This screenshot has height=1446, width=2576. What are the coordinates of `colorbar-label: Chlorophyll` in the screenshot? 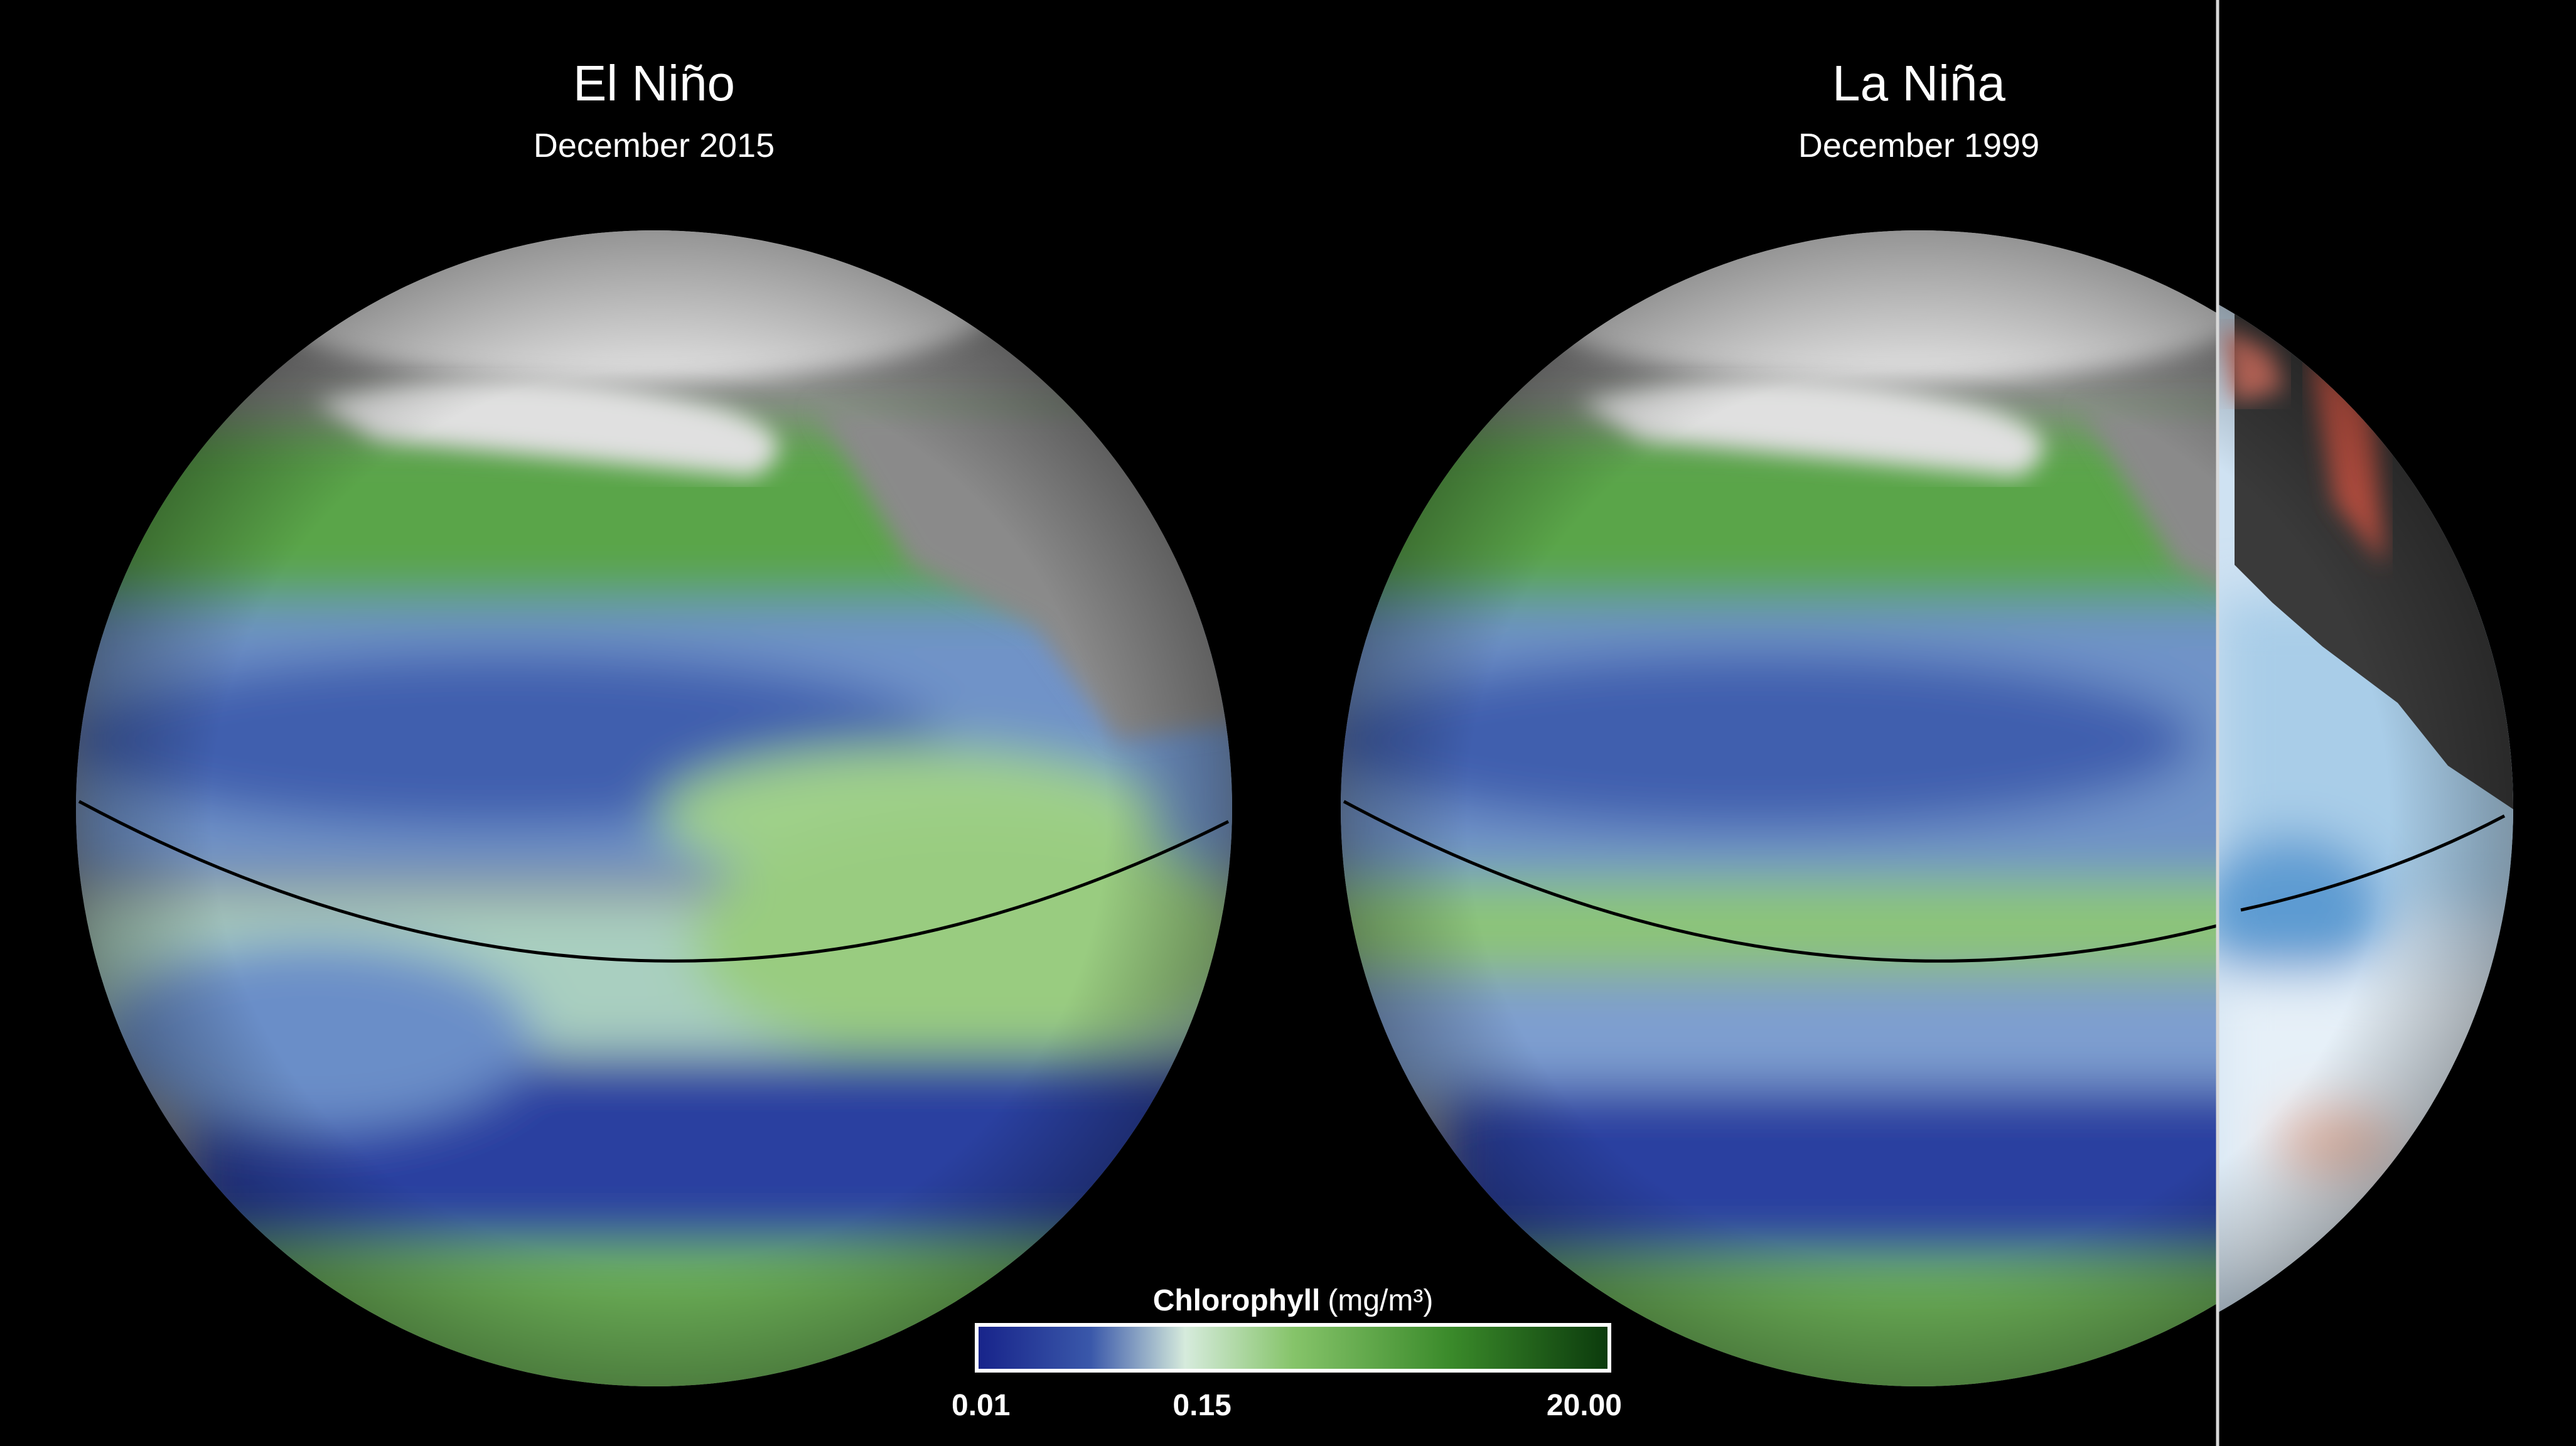 It's located at (1237, 1300).